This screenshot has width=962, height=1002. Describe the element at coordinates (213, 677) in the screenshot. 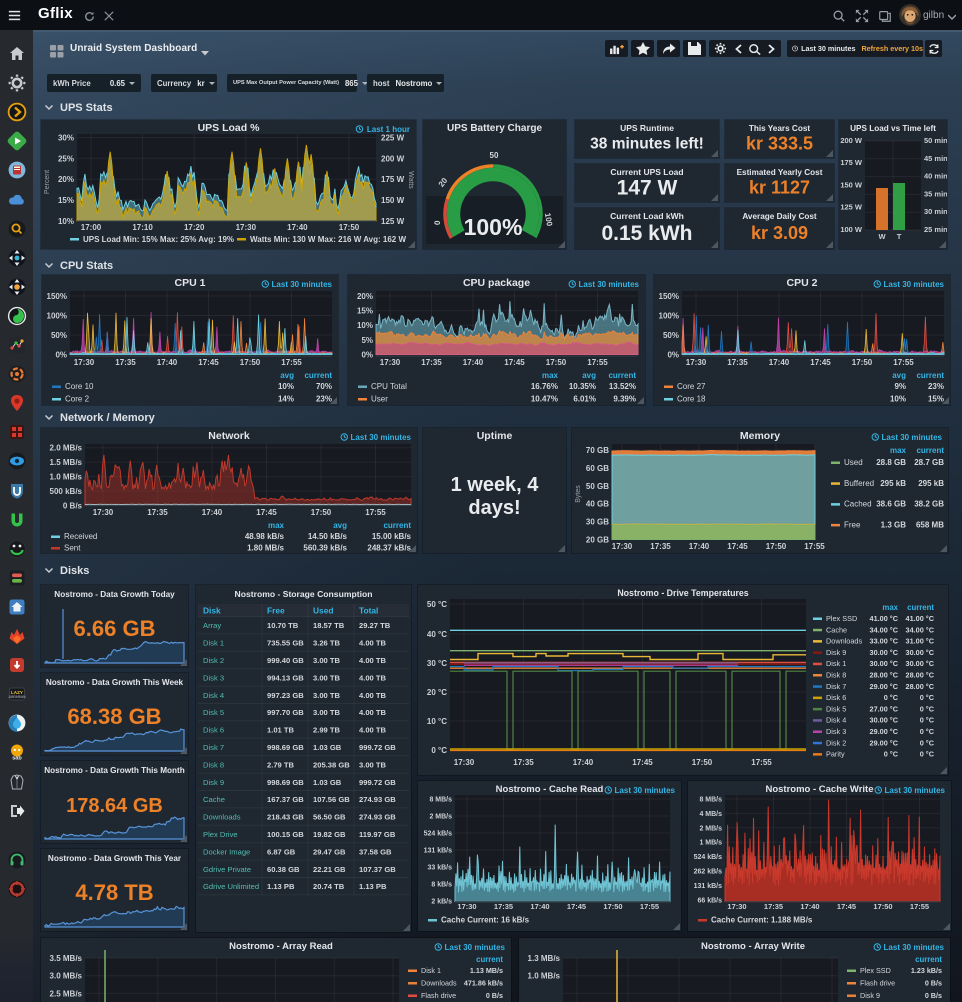

I see `svg-text: Disk 3` at that location.